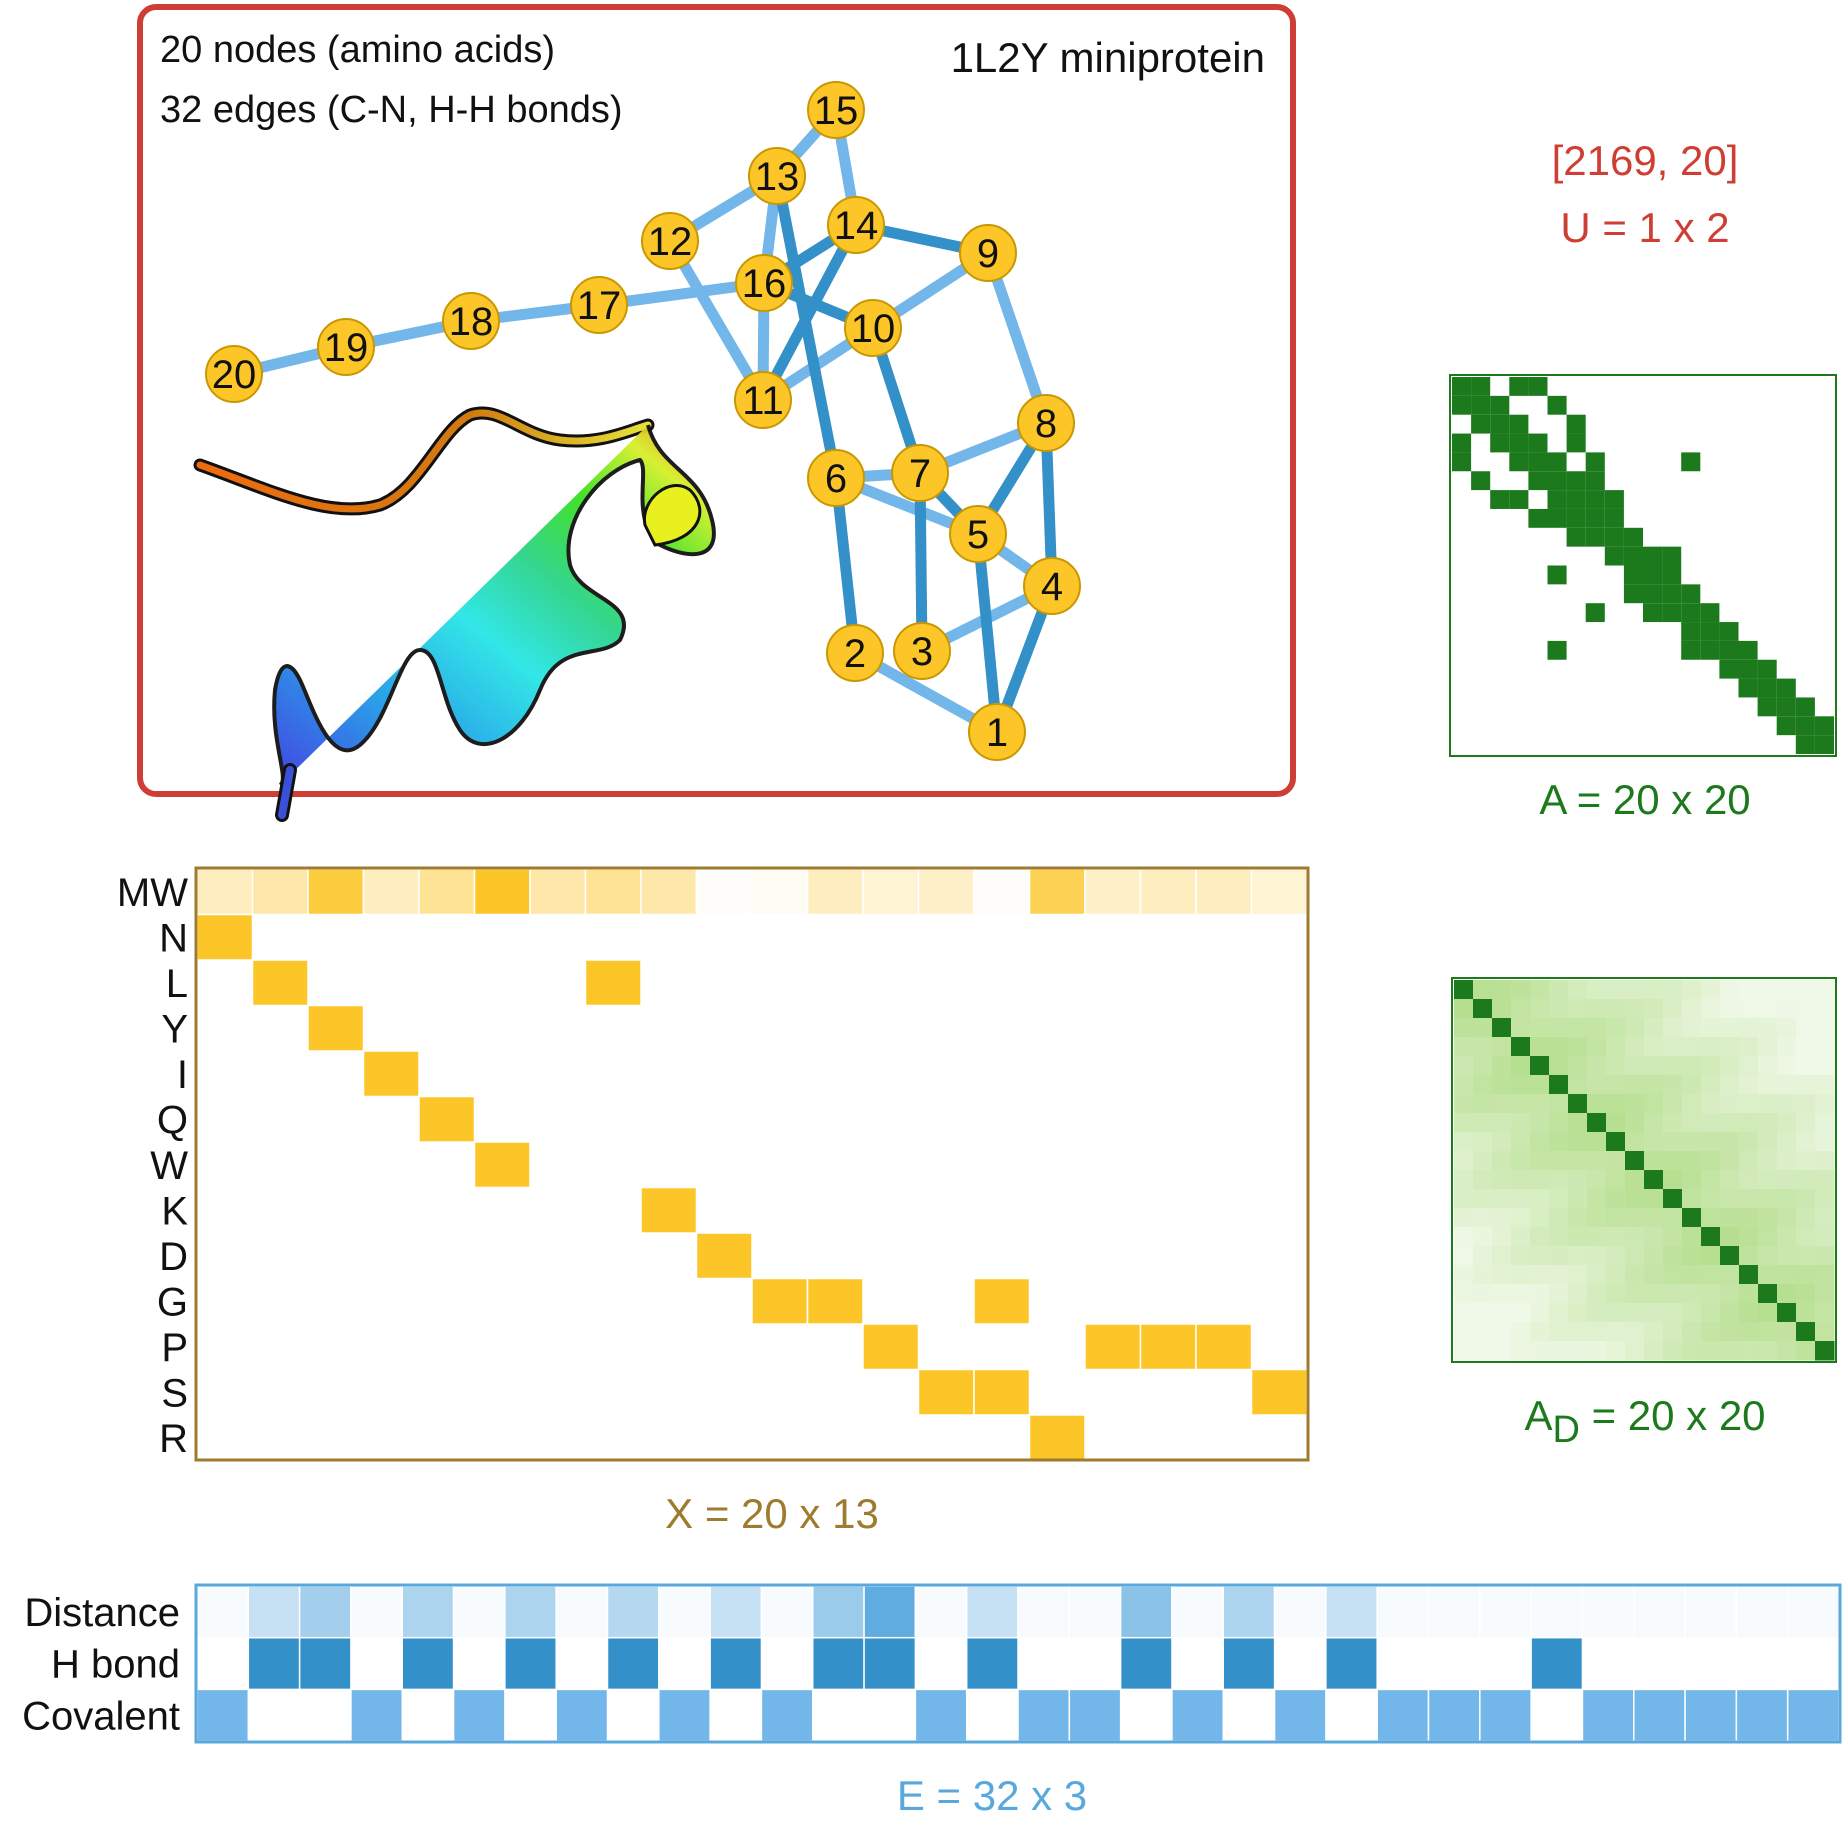 The image size is (1842, 1825). Describe the element at coordinates (1645, 160) in the screenshot. I see `u-shape-values: [2169, 20]` at that location.